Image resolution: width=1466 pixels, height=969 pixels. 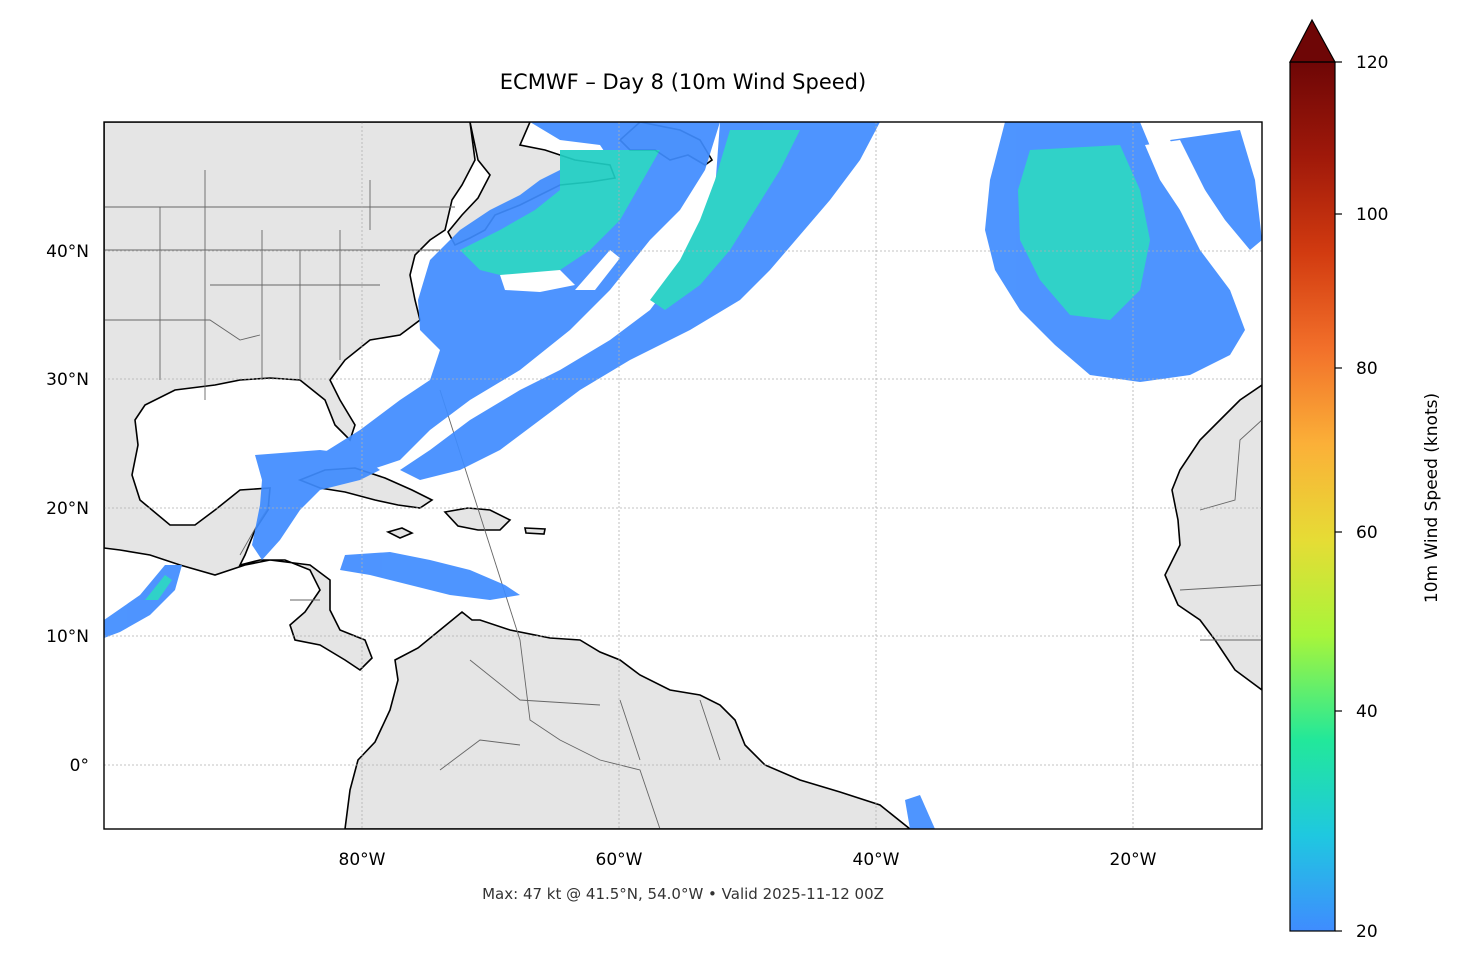 What do you see at coordinates (1367, 533) in the screenshot?
I see `colorbar-tick-label: 60` at bounding box center [1367, 533].